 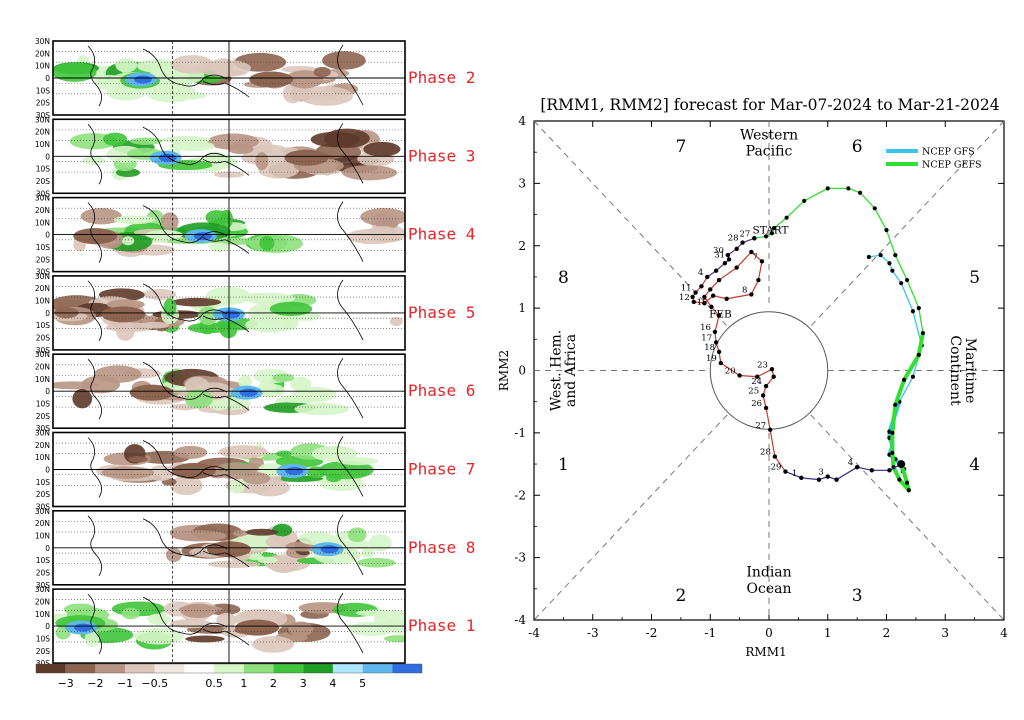 What do you see at coordinates (907, 223) in the screenshot?
I see `phase-divider` at bounding box center [907, 223].